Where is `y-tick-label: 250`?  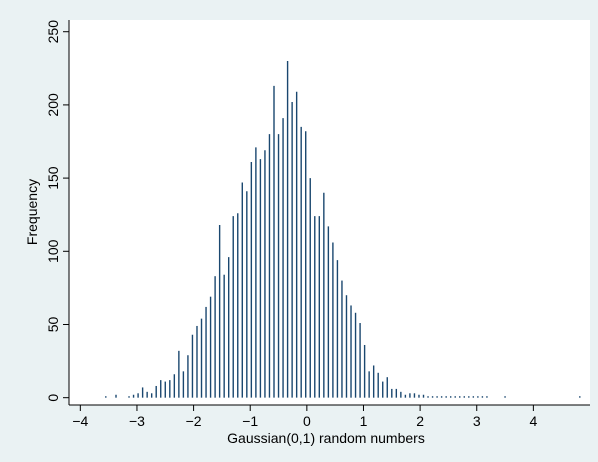
y-tick-label: 250 is located at coordinates (53, 32).